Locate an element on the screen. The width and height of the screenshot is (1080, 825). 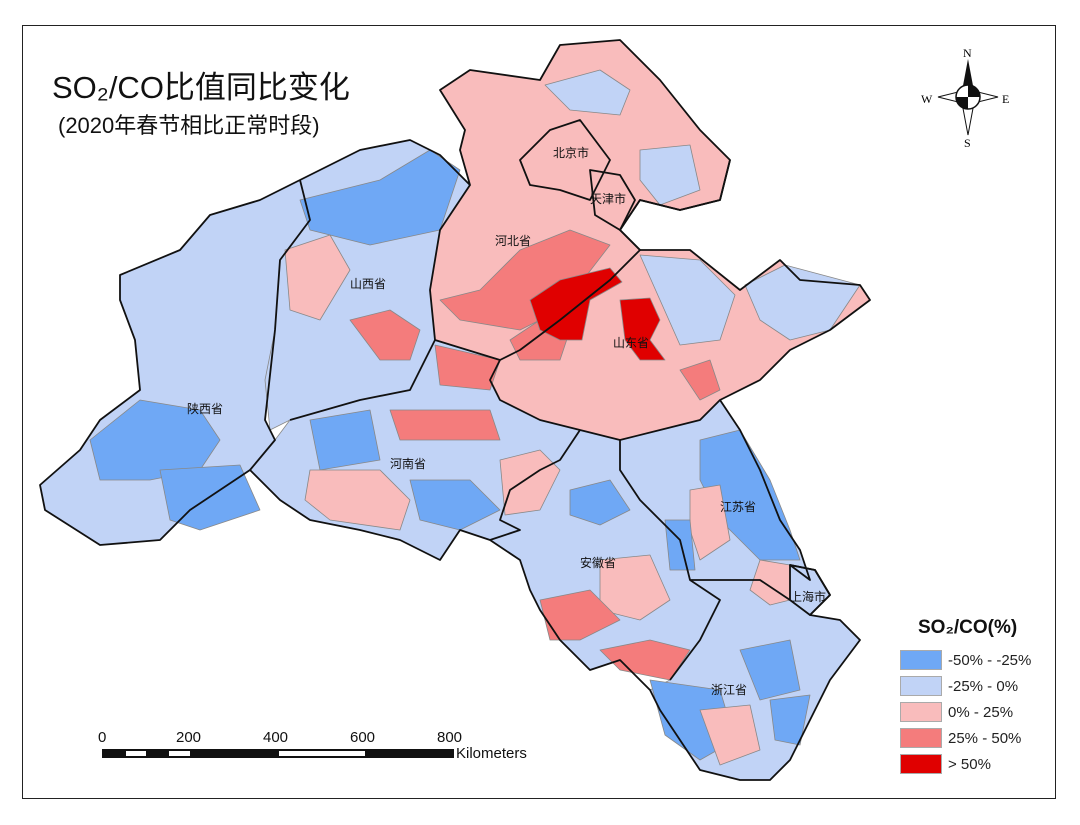
map-subtitle: (2020年春节相比正常时段) is located at coordinates (189, 125).